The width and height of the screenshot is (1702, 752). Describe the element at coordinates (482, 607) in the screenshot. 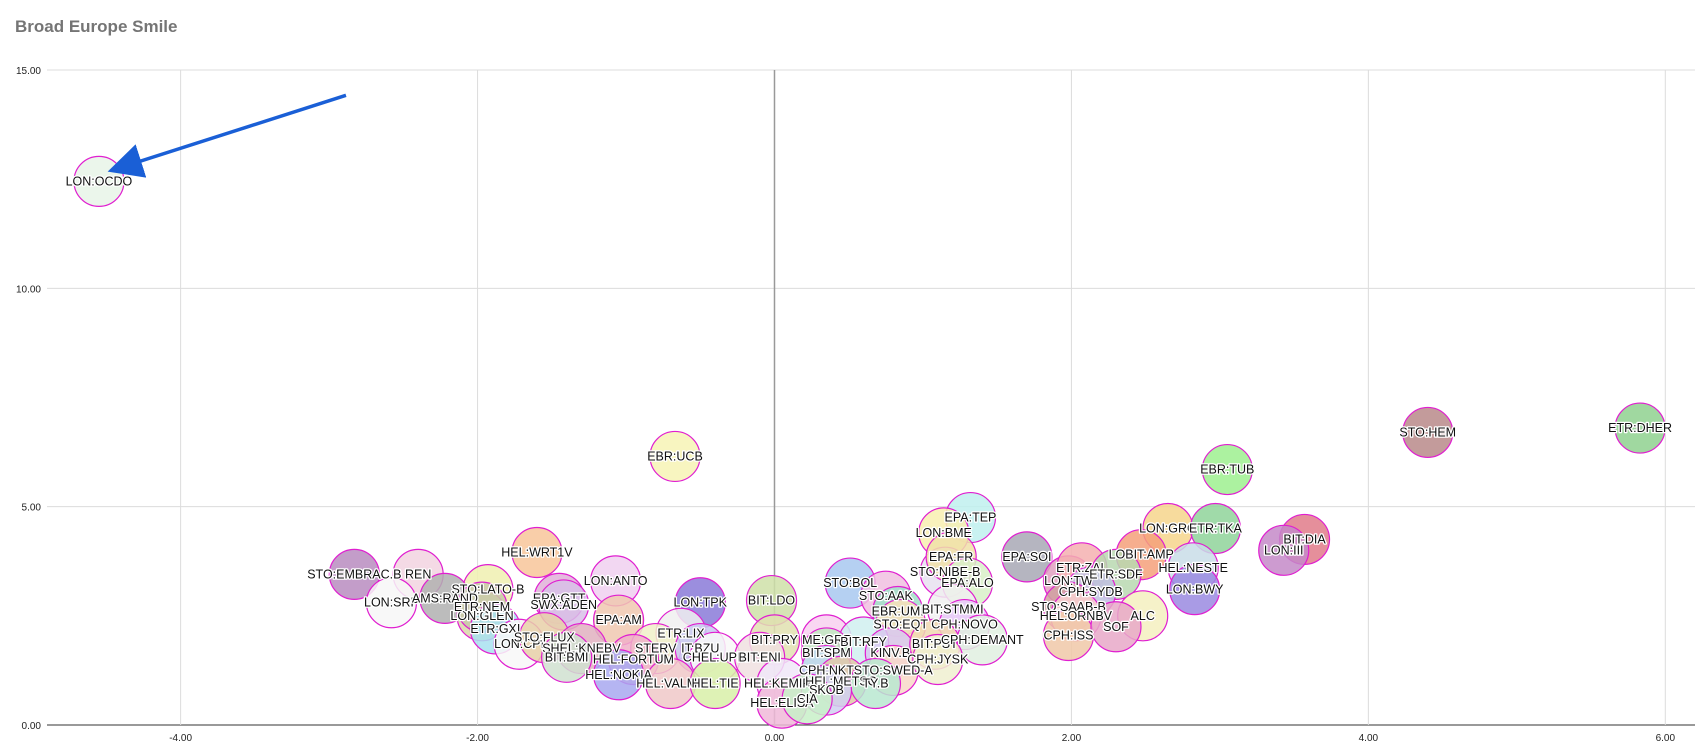

I see `bubble-label: ETR:NEM` at that location.